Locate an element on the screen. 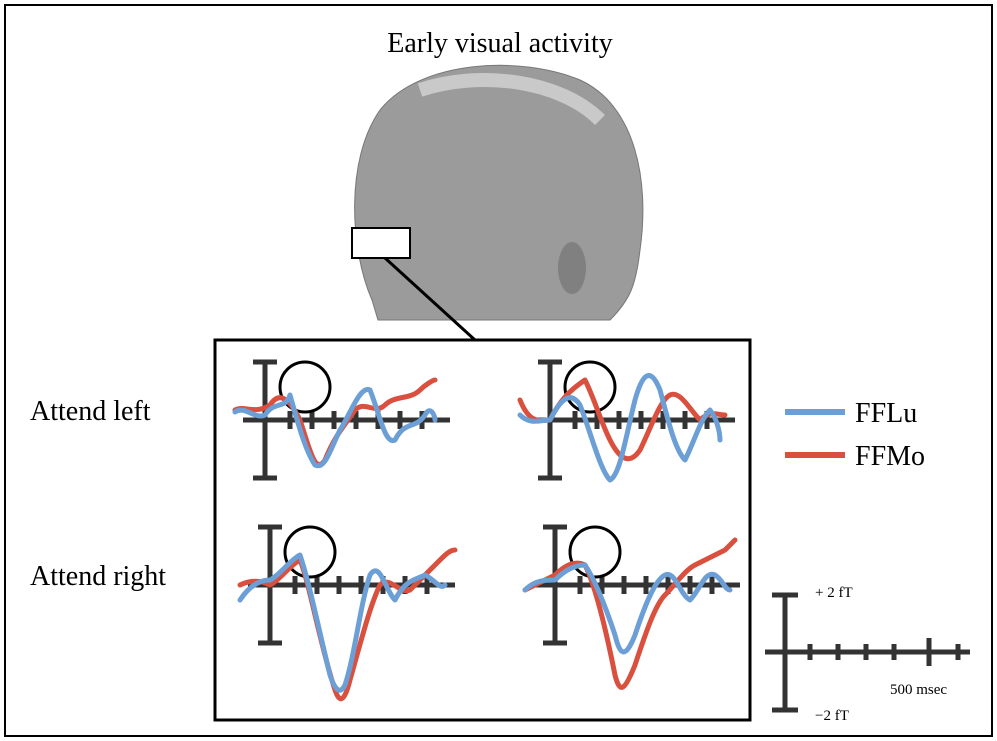 The width and height of the screenshot is (997, 741). row-label: Attend left is located at coordinates (90, 411).